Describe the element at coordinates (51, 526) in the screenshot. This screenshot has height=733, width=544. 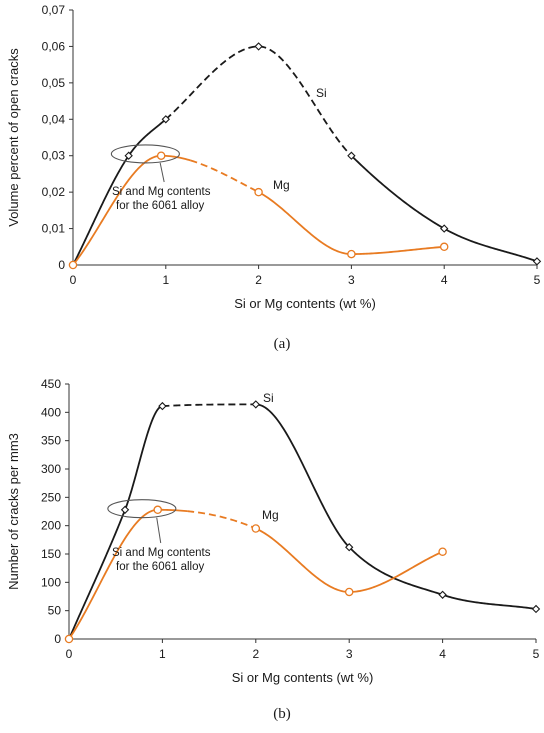
I see `y-tick-label: 200` at that location.